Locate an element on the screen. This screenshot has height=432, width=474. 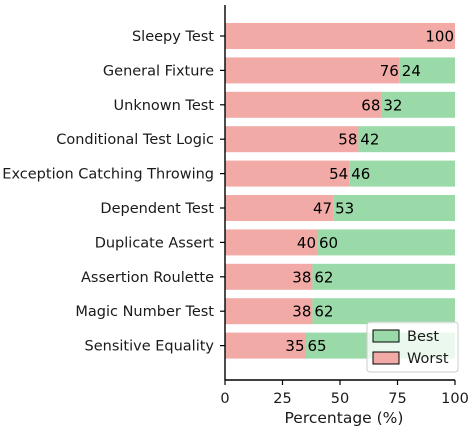
category-label: Exception Catching Throwing is located at coordinates (108, 175).